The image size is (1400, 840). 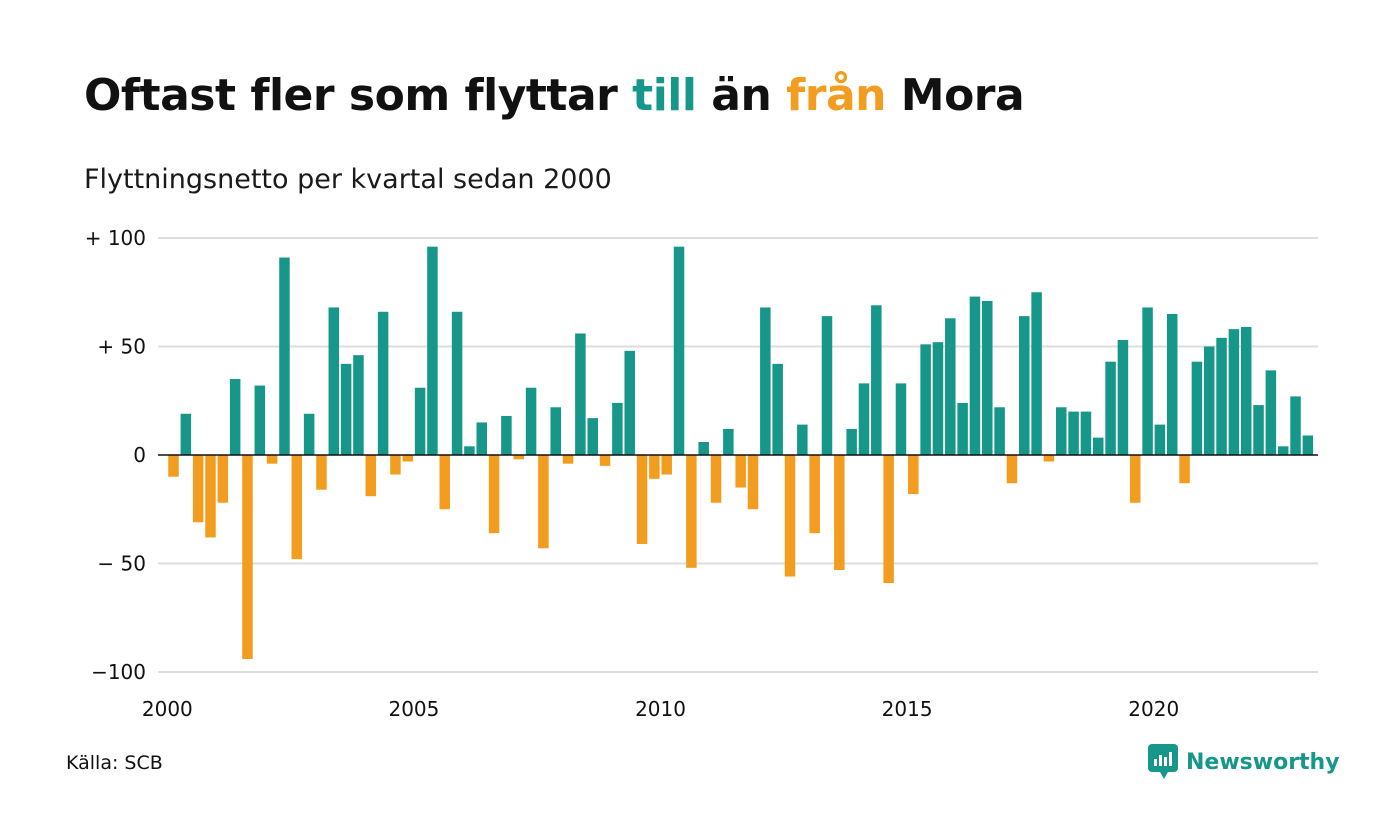 What do you see at coordinates (1308, 445) in the screenshot?
I see `bar-2023K1` at bounding box center [1308, 445].